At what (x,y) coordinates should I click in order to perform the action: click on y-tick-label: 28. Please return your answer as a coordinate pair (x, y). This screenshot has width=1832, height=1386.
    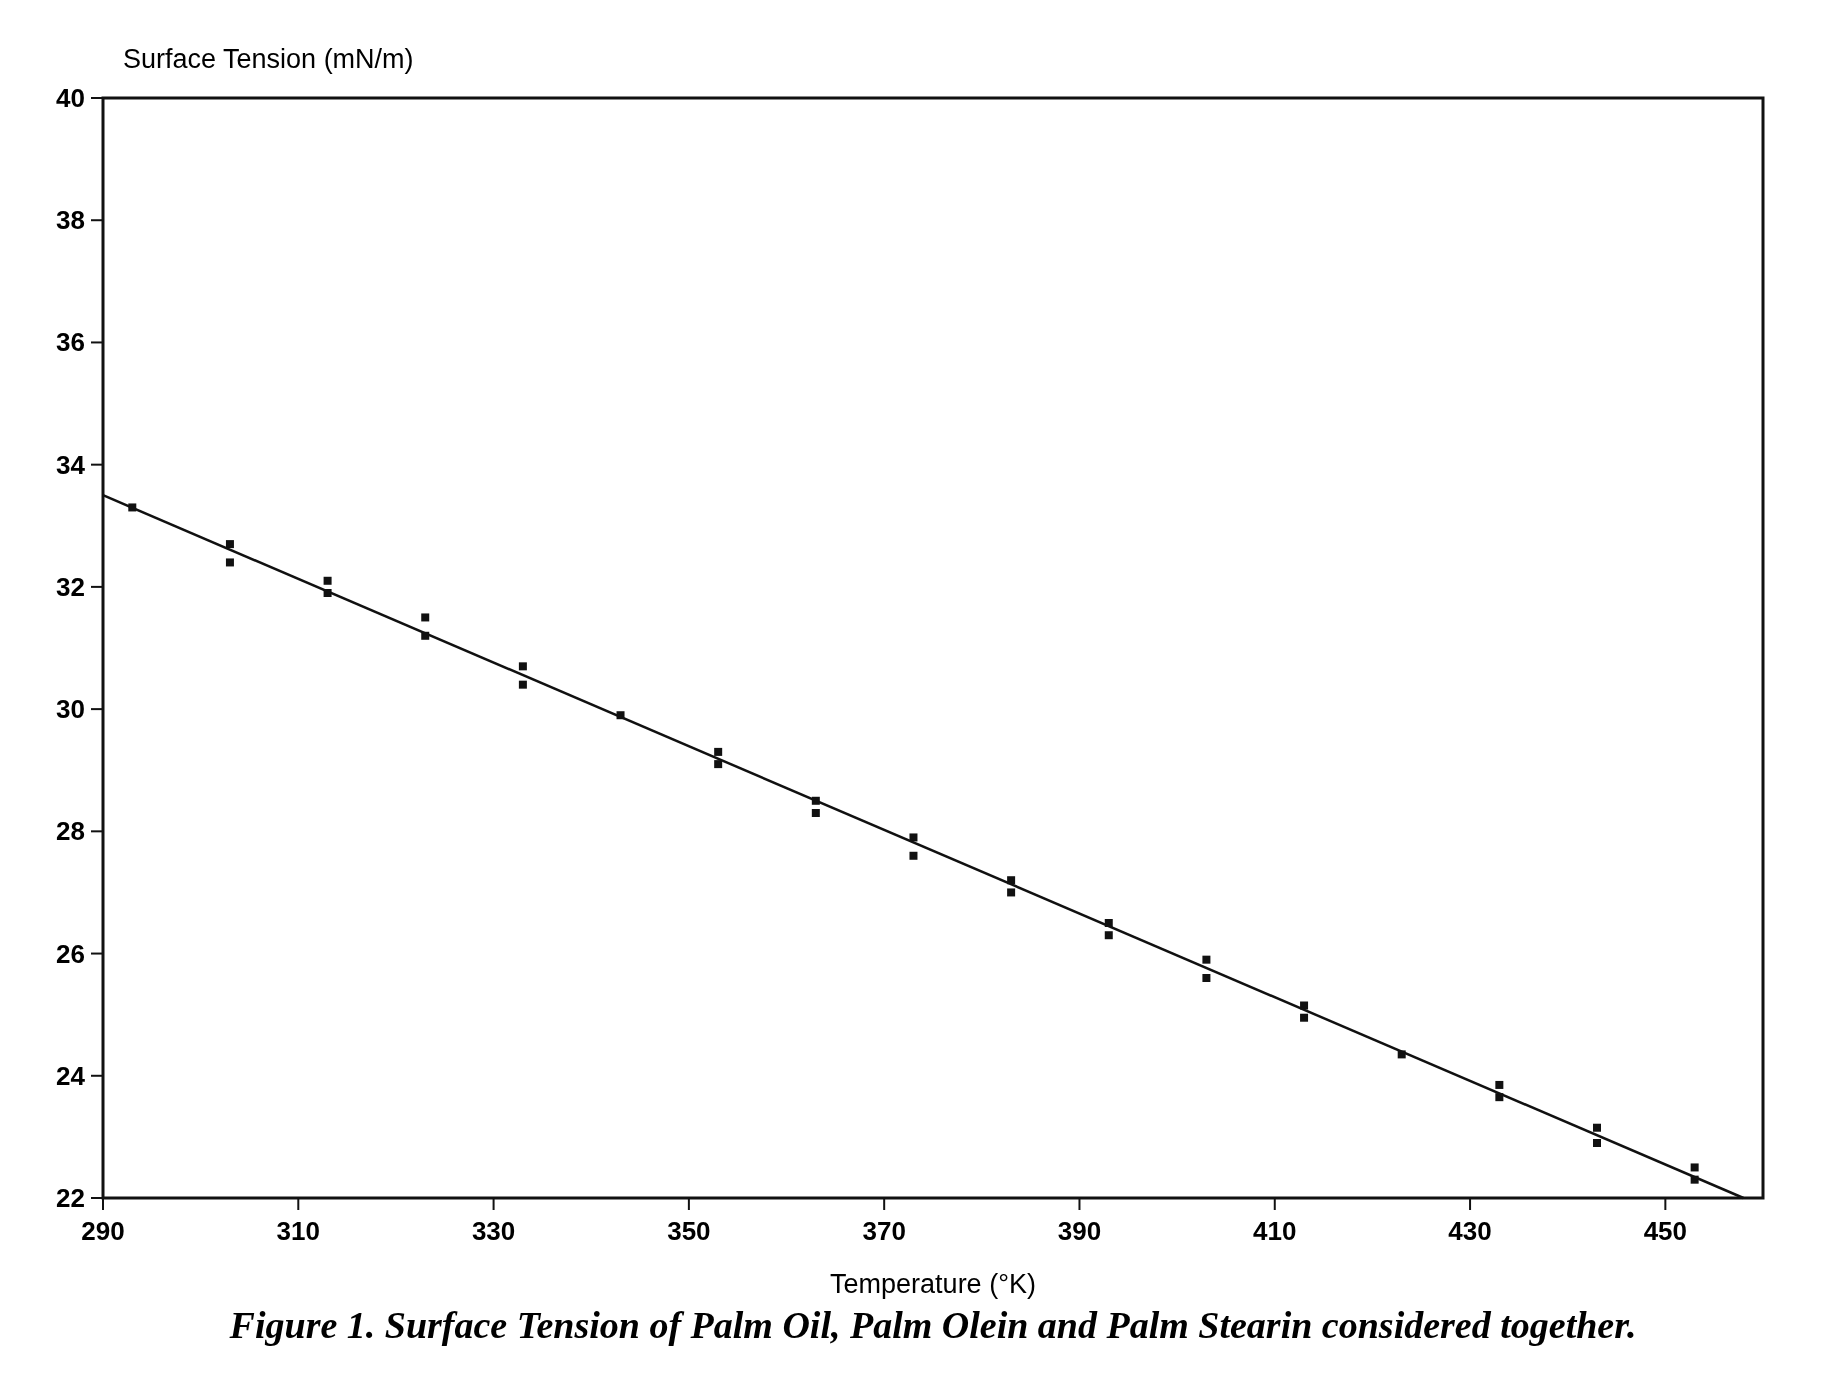
    Looking at the image, I should click on (70, 831).